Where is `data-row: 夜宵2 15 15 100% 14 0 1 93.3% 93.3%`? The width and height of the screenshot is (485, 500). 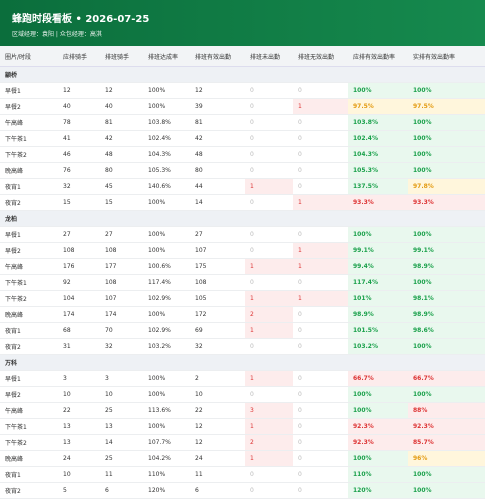 data-row: 夜宵2 15 15 100% 14 0 1 93.3% 93.3% is located at coordinates (242, 202).